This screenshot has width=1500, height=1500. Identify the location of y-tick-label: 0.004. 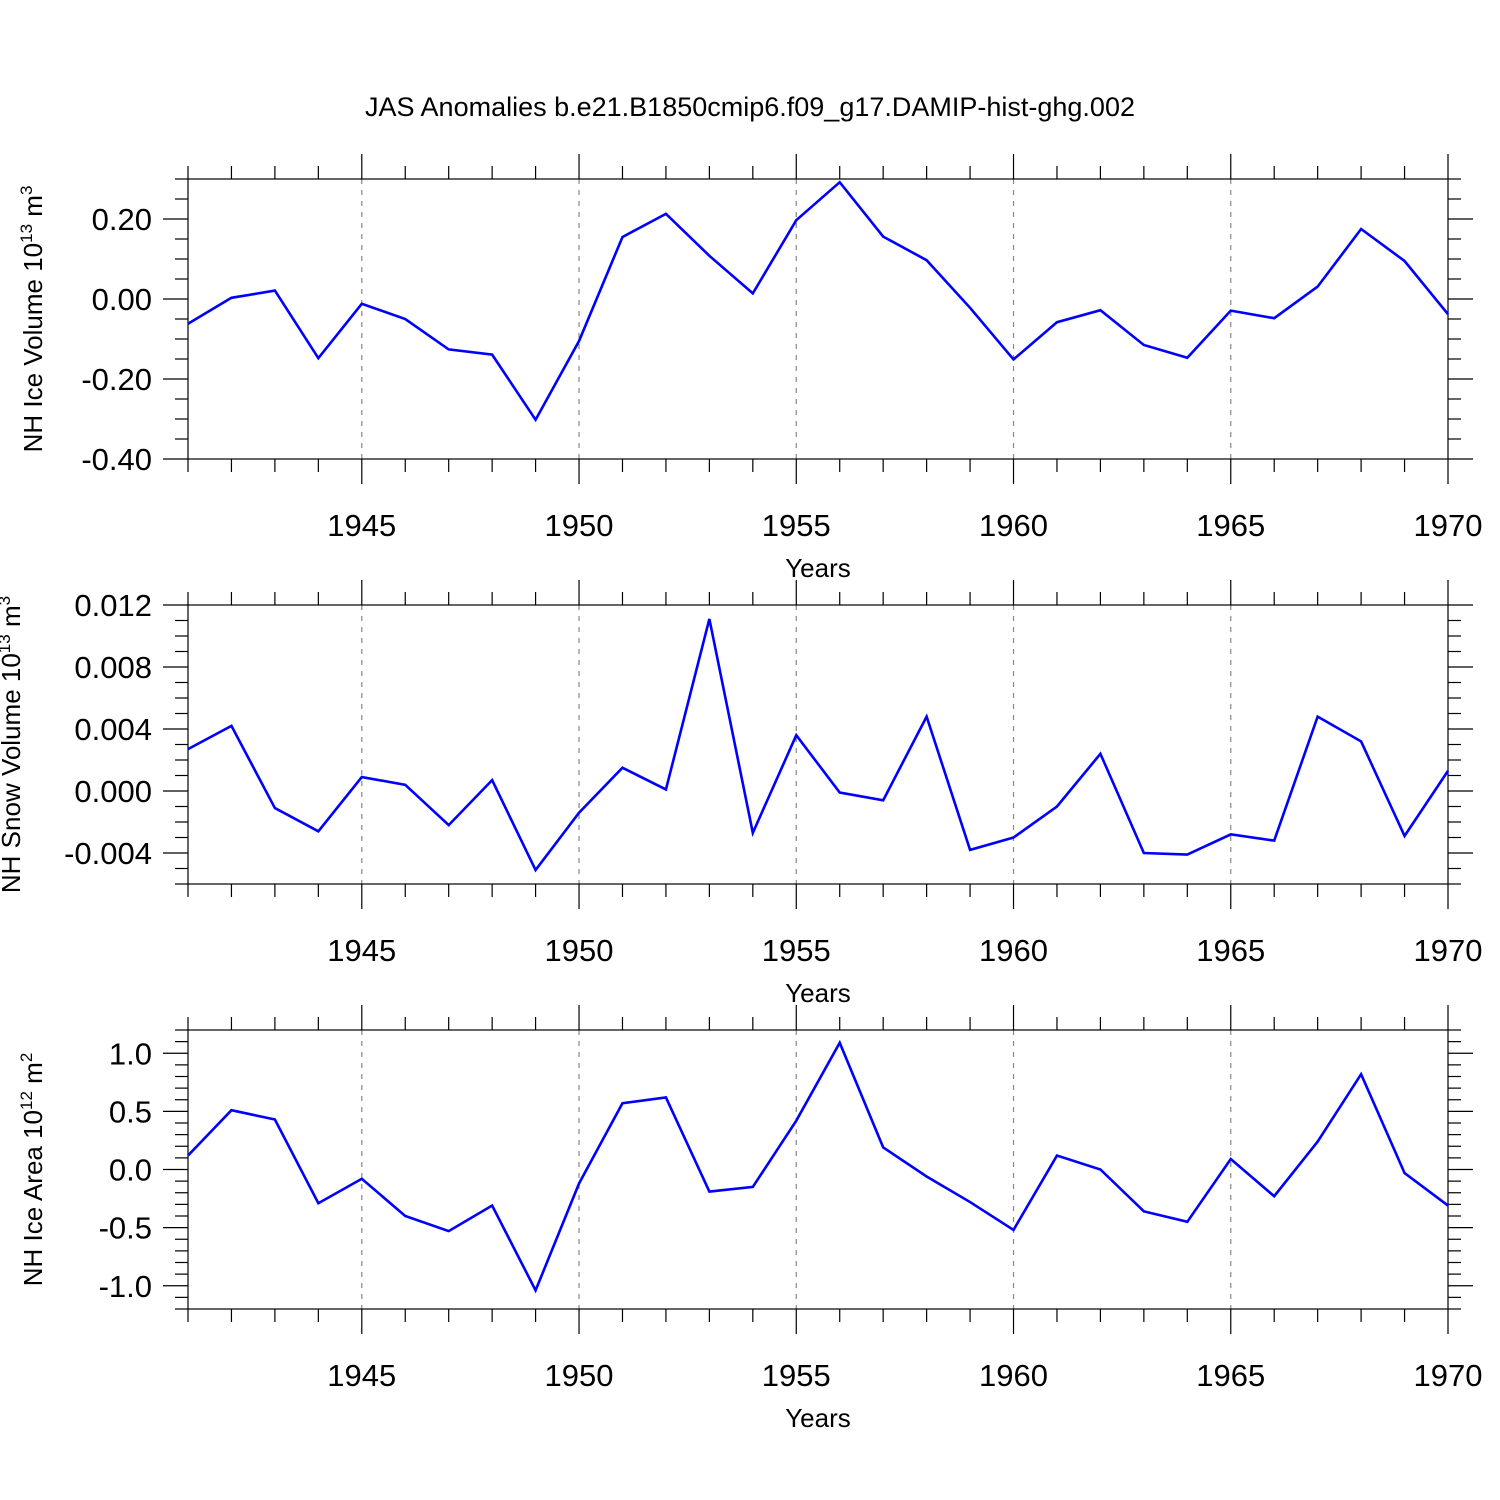
(113, 729).